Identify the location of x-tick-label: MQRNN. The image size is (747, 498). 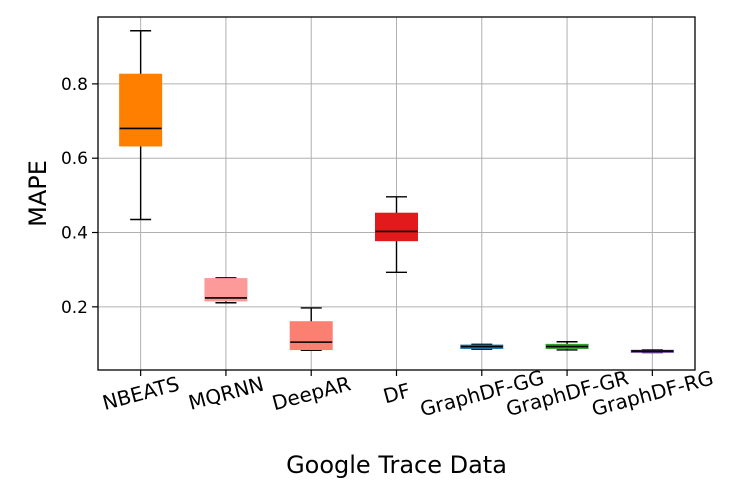
(226, 393).